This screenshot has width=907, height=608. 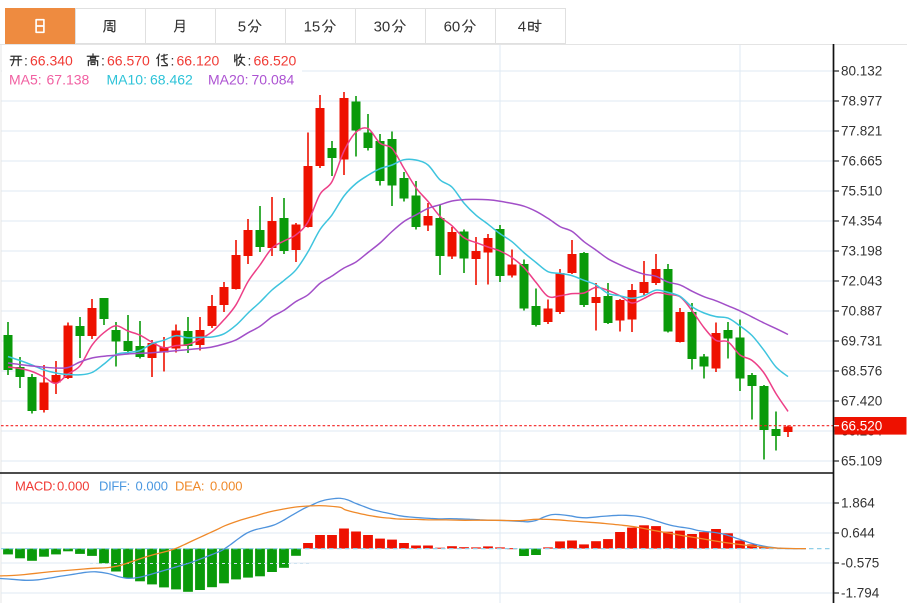 I want to click on svg-text: 68.576, so click(x=861, y=371).